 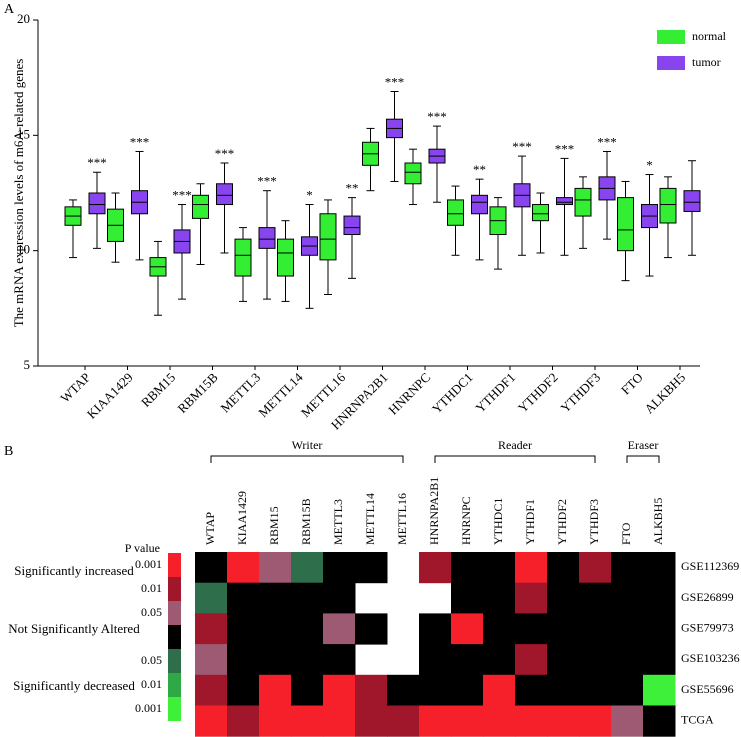 I want to click on y-tick-label: 10, so click(x=23, y=249).